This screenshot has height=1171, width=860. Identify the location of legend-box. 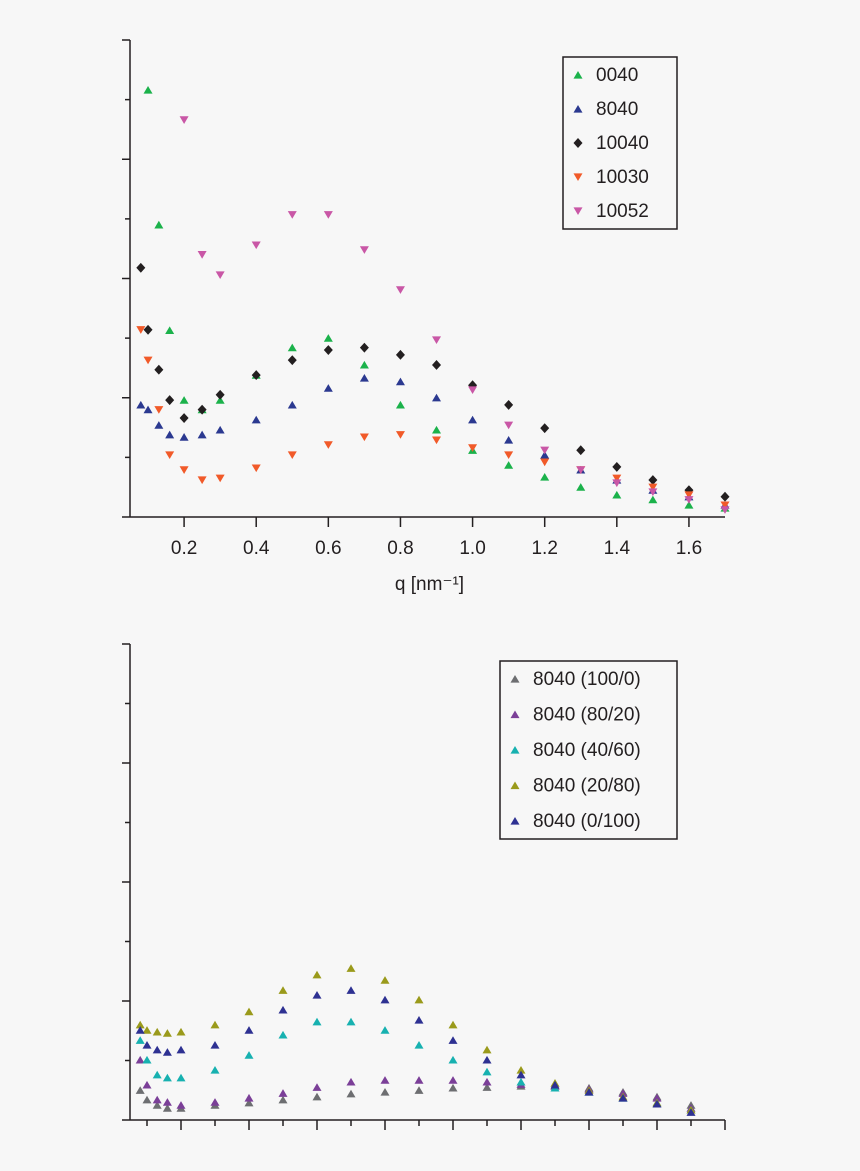
(588, 750).